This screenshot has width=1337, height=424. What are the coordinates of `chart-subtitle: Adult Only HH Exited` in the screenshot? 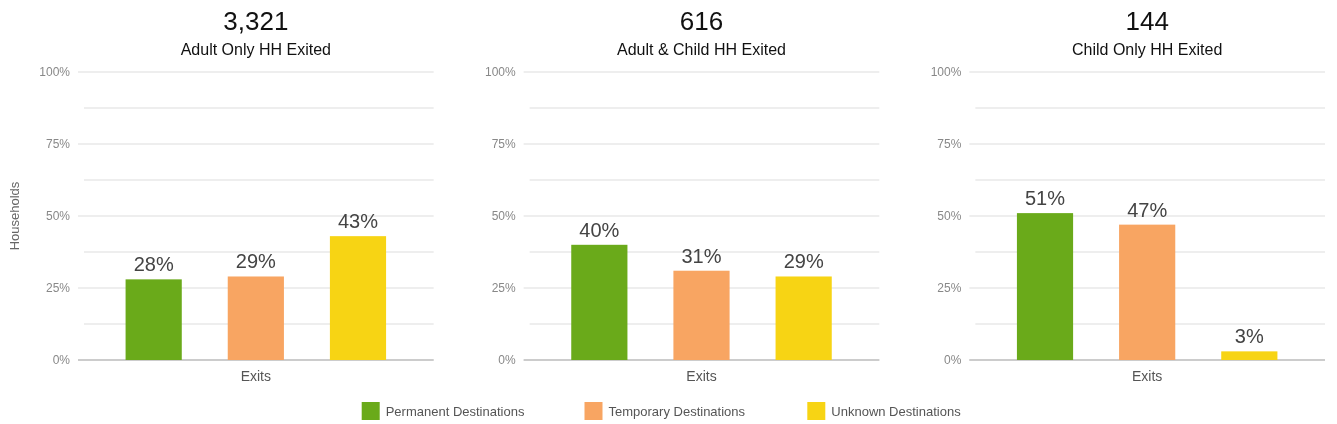 It's located at (255, 49).